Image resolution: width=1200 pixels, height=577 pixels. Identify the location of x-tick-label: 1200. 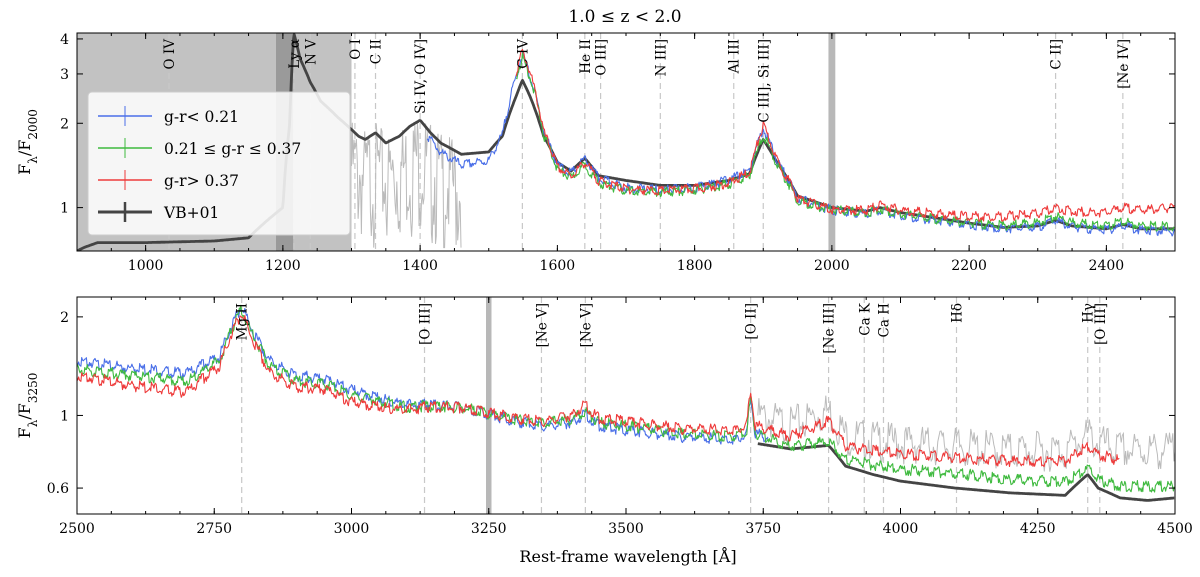
(283, 266).